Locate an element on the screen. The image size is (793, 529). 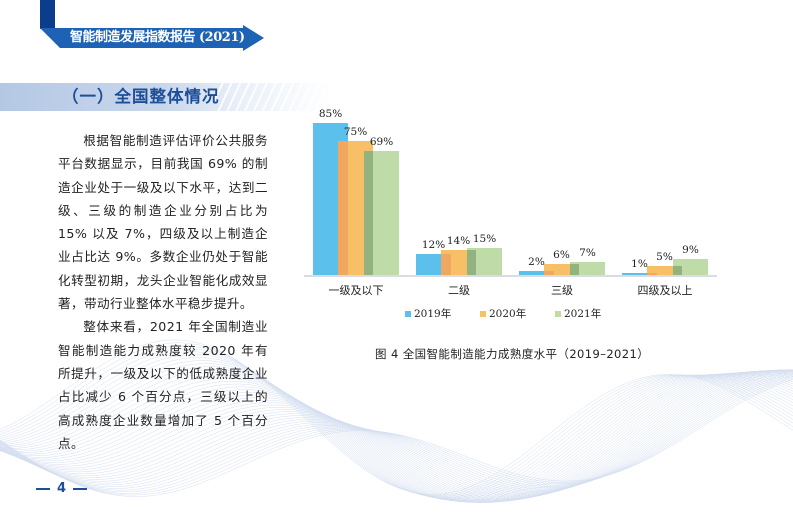
legend-item-2020: 2020年 is located at coordinates (503, 313).